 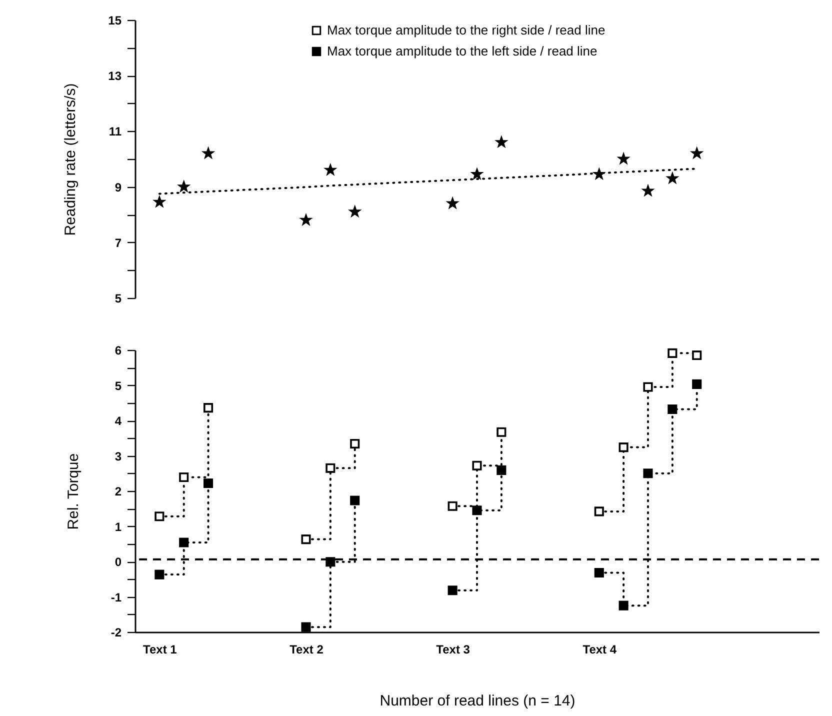 What do you see at coordinates (118, 351) in the screenshot?
I see `y-tick-label: 6` at bounding box center [118, 351].